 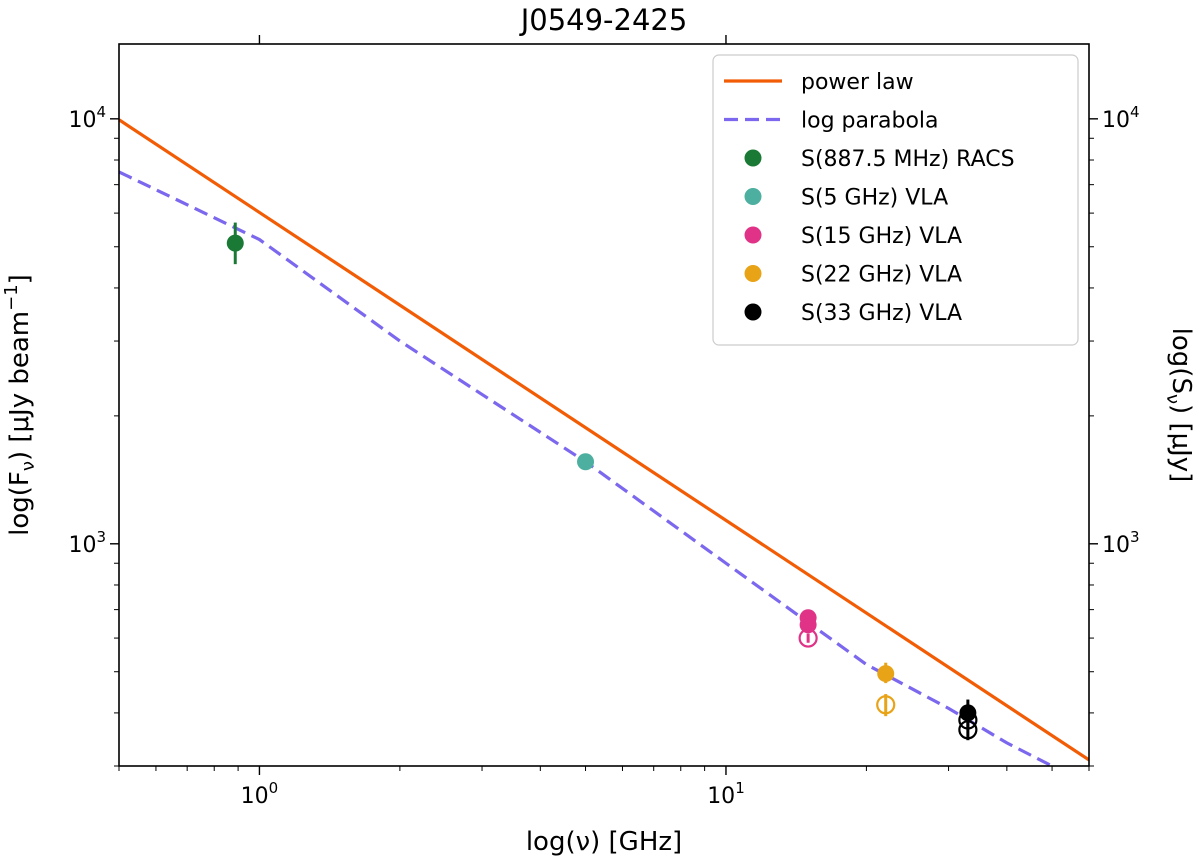 I want to click on x-tick-label: 10¹, so click(x=726, y=794).